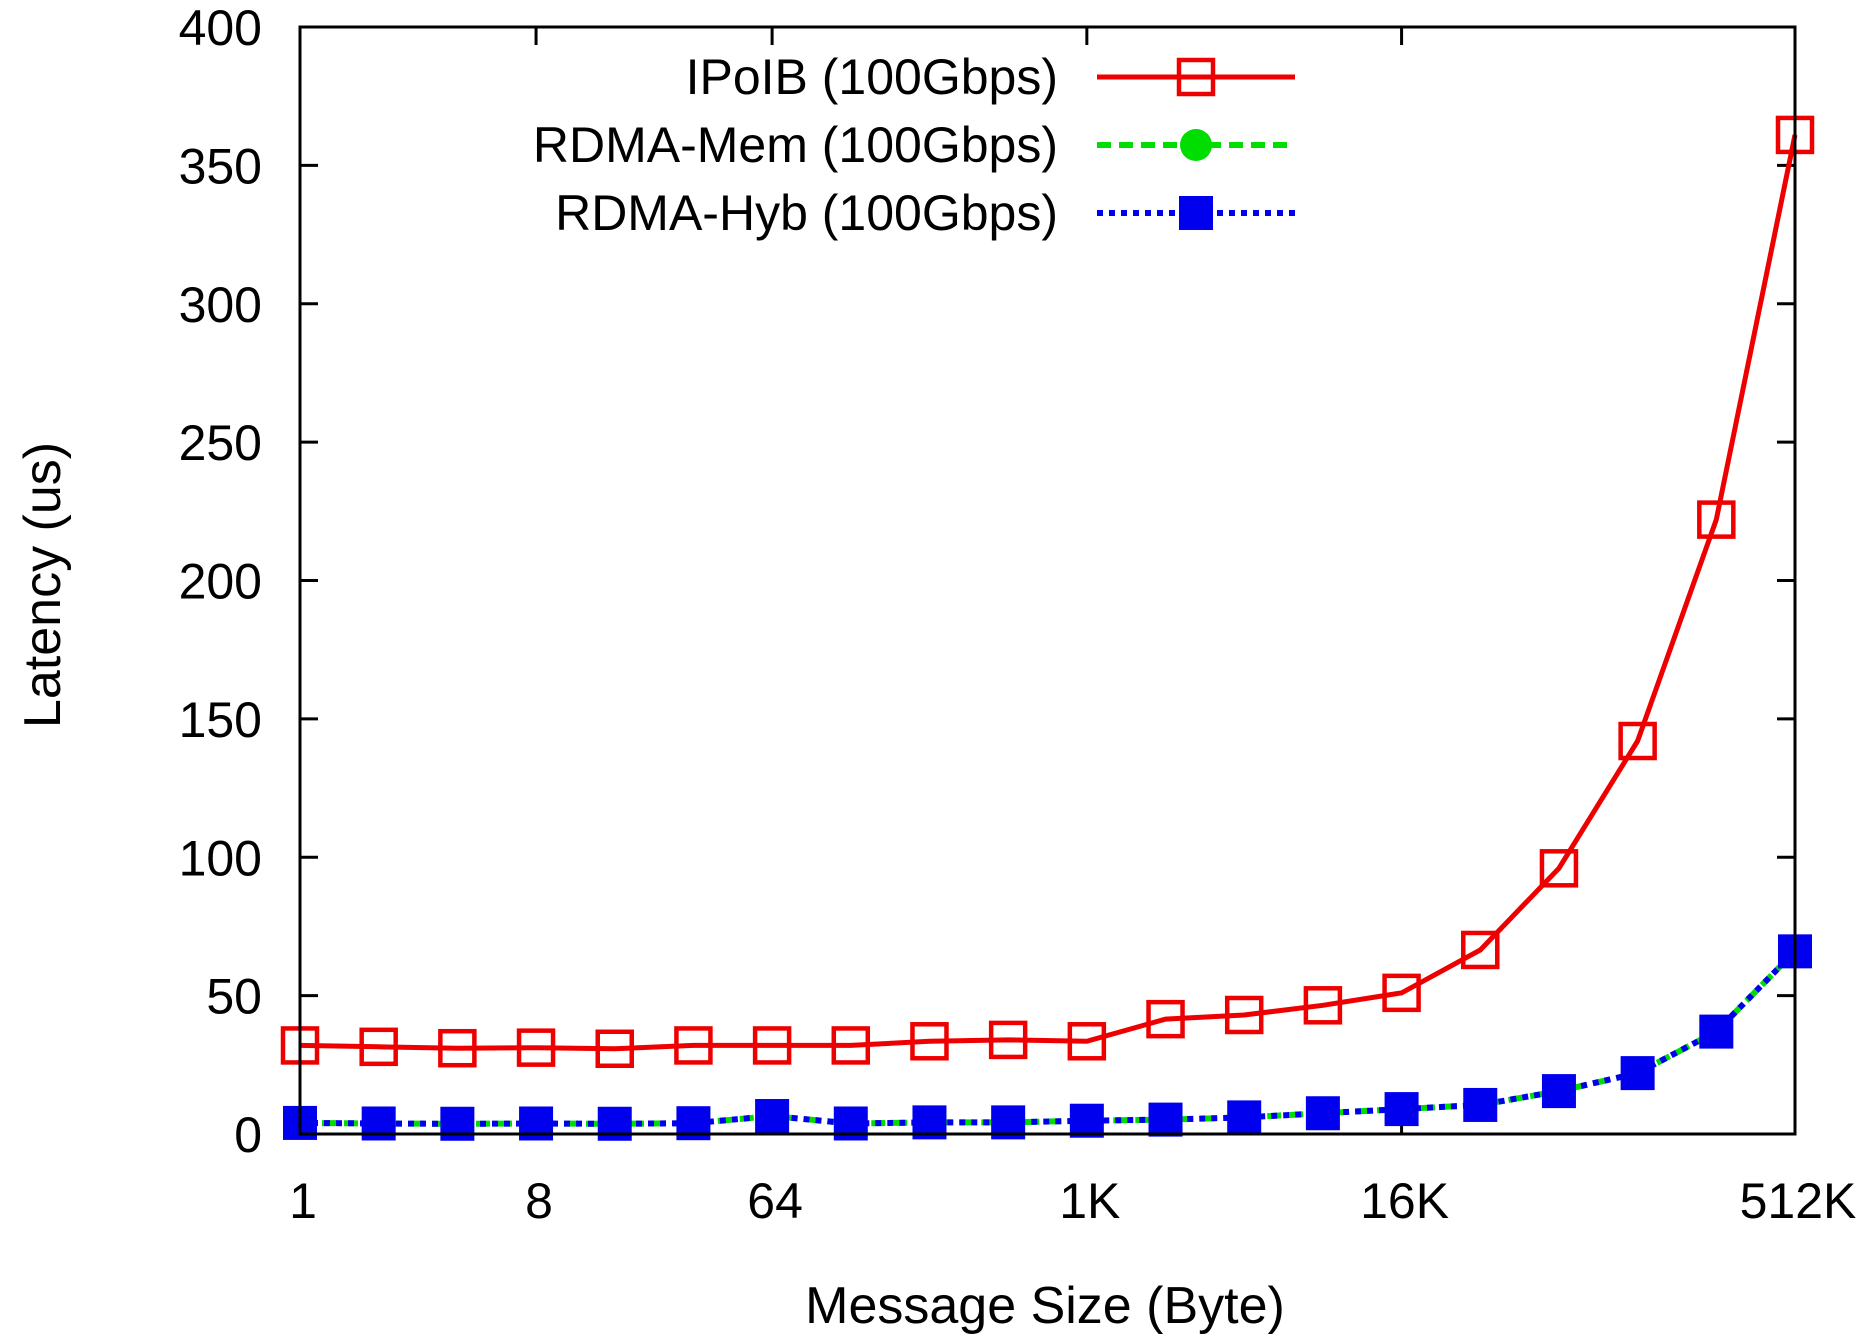 The image size is (1873, 1339). Describe the element at coordinates (220, 582) in the screenshot. I see `y-tick-label: 200` at that location.